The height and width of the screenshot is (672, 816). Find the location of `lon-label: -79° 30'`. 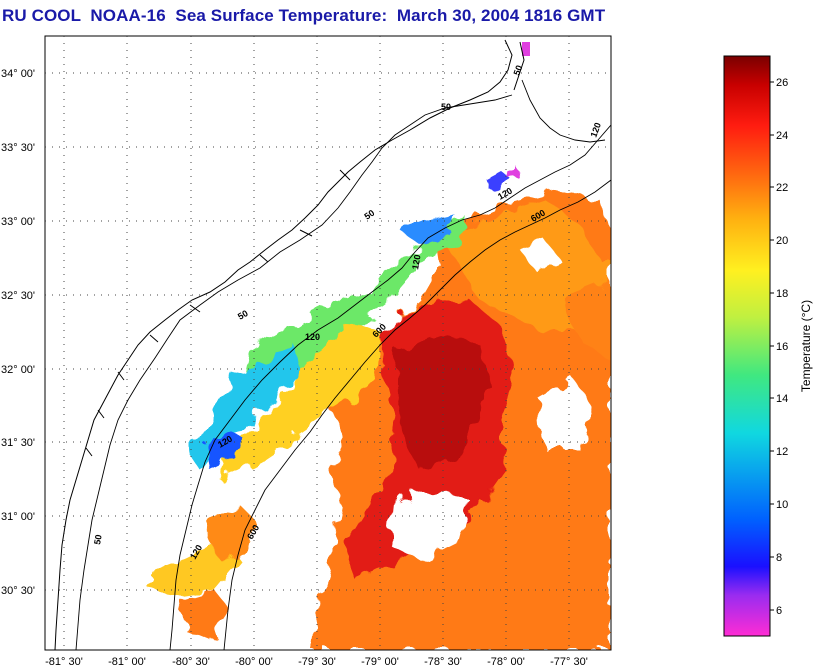

lon-label: -79° 30' is located at coordinates (317, 662).